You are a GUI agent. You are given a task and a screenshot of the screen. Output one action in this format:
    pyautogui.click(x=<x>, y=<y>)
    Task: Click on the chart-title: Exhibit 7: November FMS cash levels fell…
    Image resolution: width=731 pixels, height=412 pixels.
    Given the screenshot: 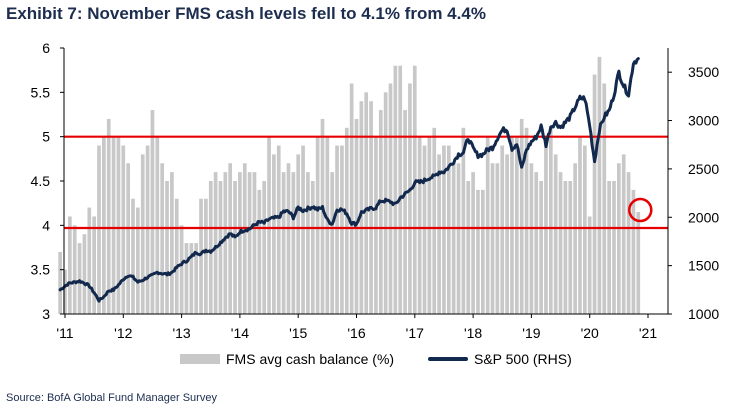 What is the action you would take?
    pyautogui.click(x=246, y=13)
    